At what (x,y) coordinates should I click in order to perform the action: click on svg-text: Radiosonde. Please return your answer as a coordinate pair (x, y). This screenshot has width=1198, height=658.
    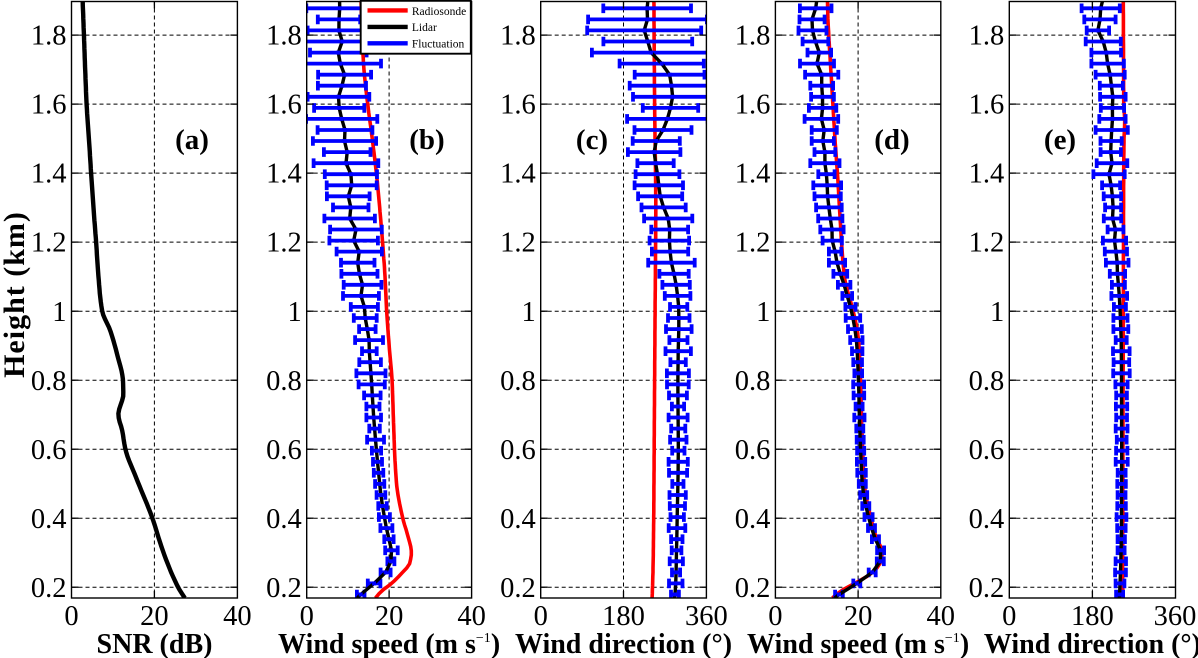
    Looking at the image, I should click on (439, 12).